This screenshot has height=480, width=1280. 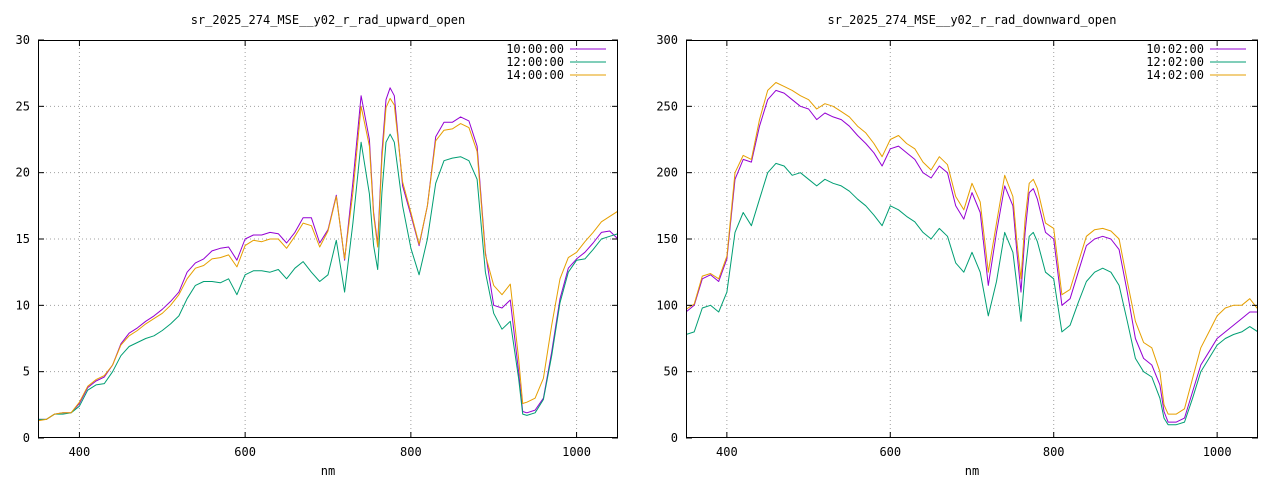 What do you see at coordinates (667, 239) in the screenshot?
I see `y-tick-label: 150` at bounding box center [667, 239].